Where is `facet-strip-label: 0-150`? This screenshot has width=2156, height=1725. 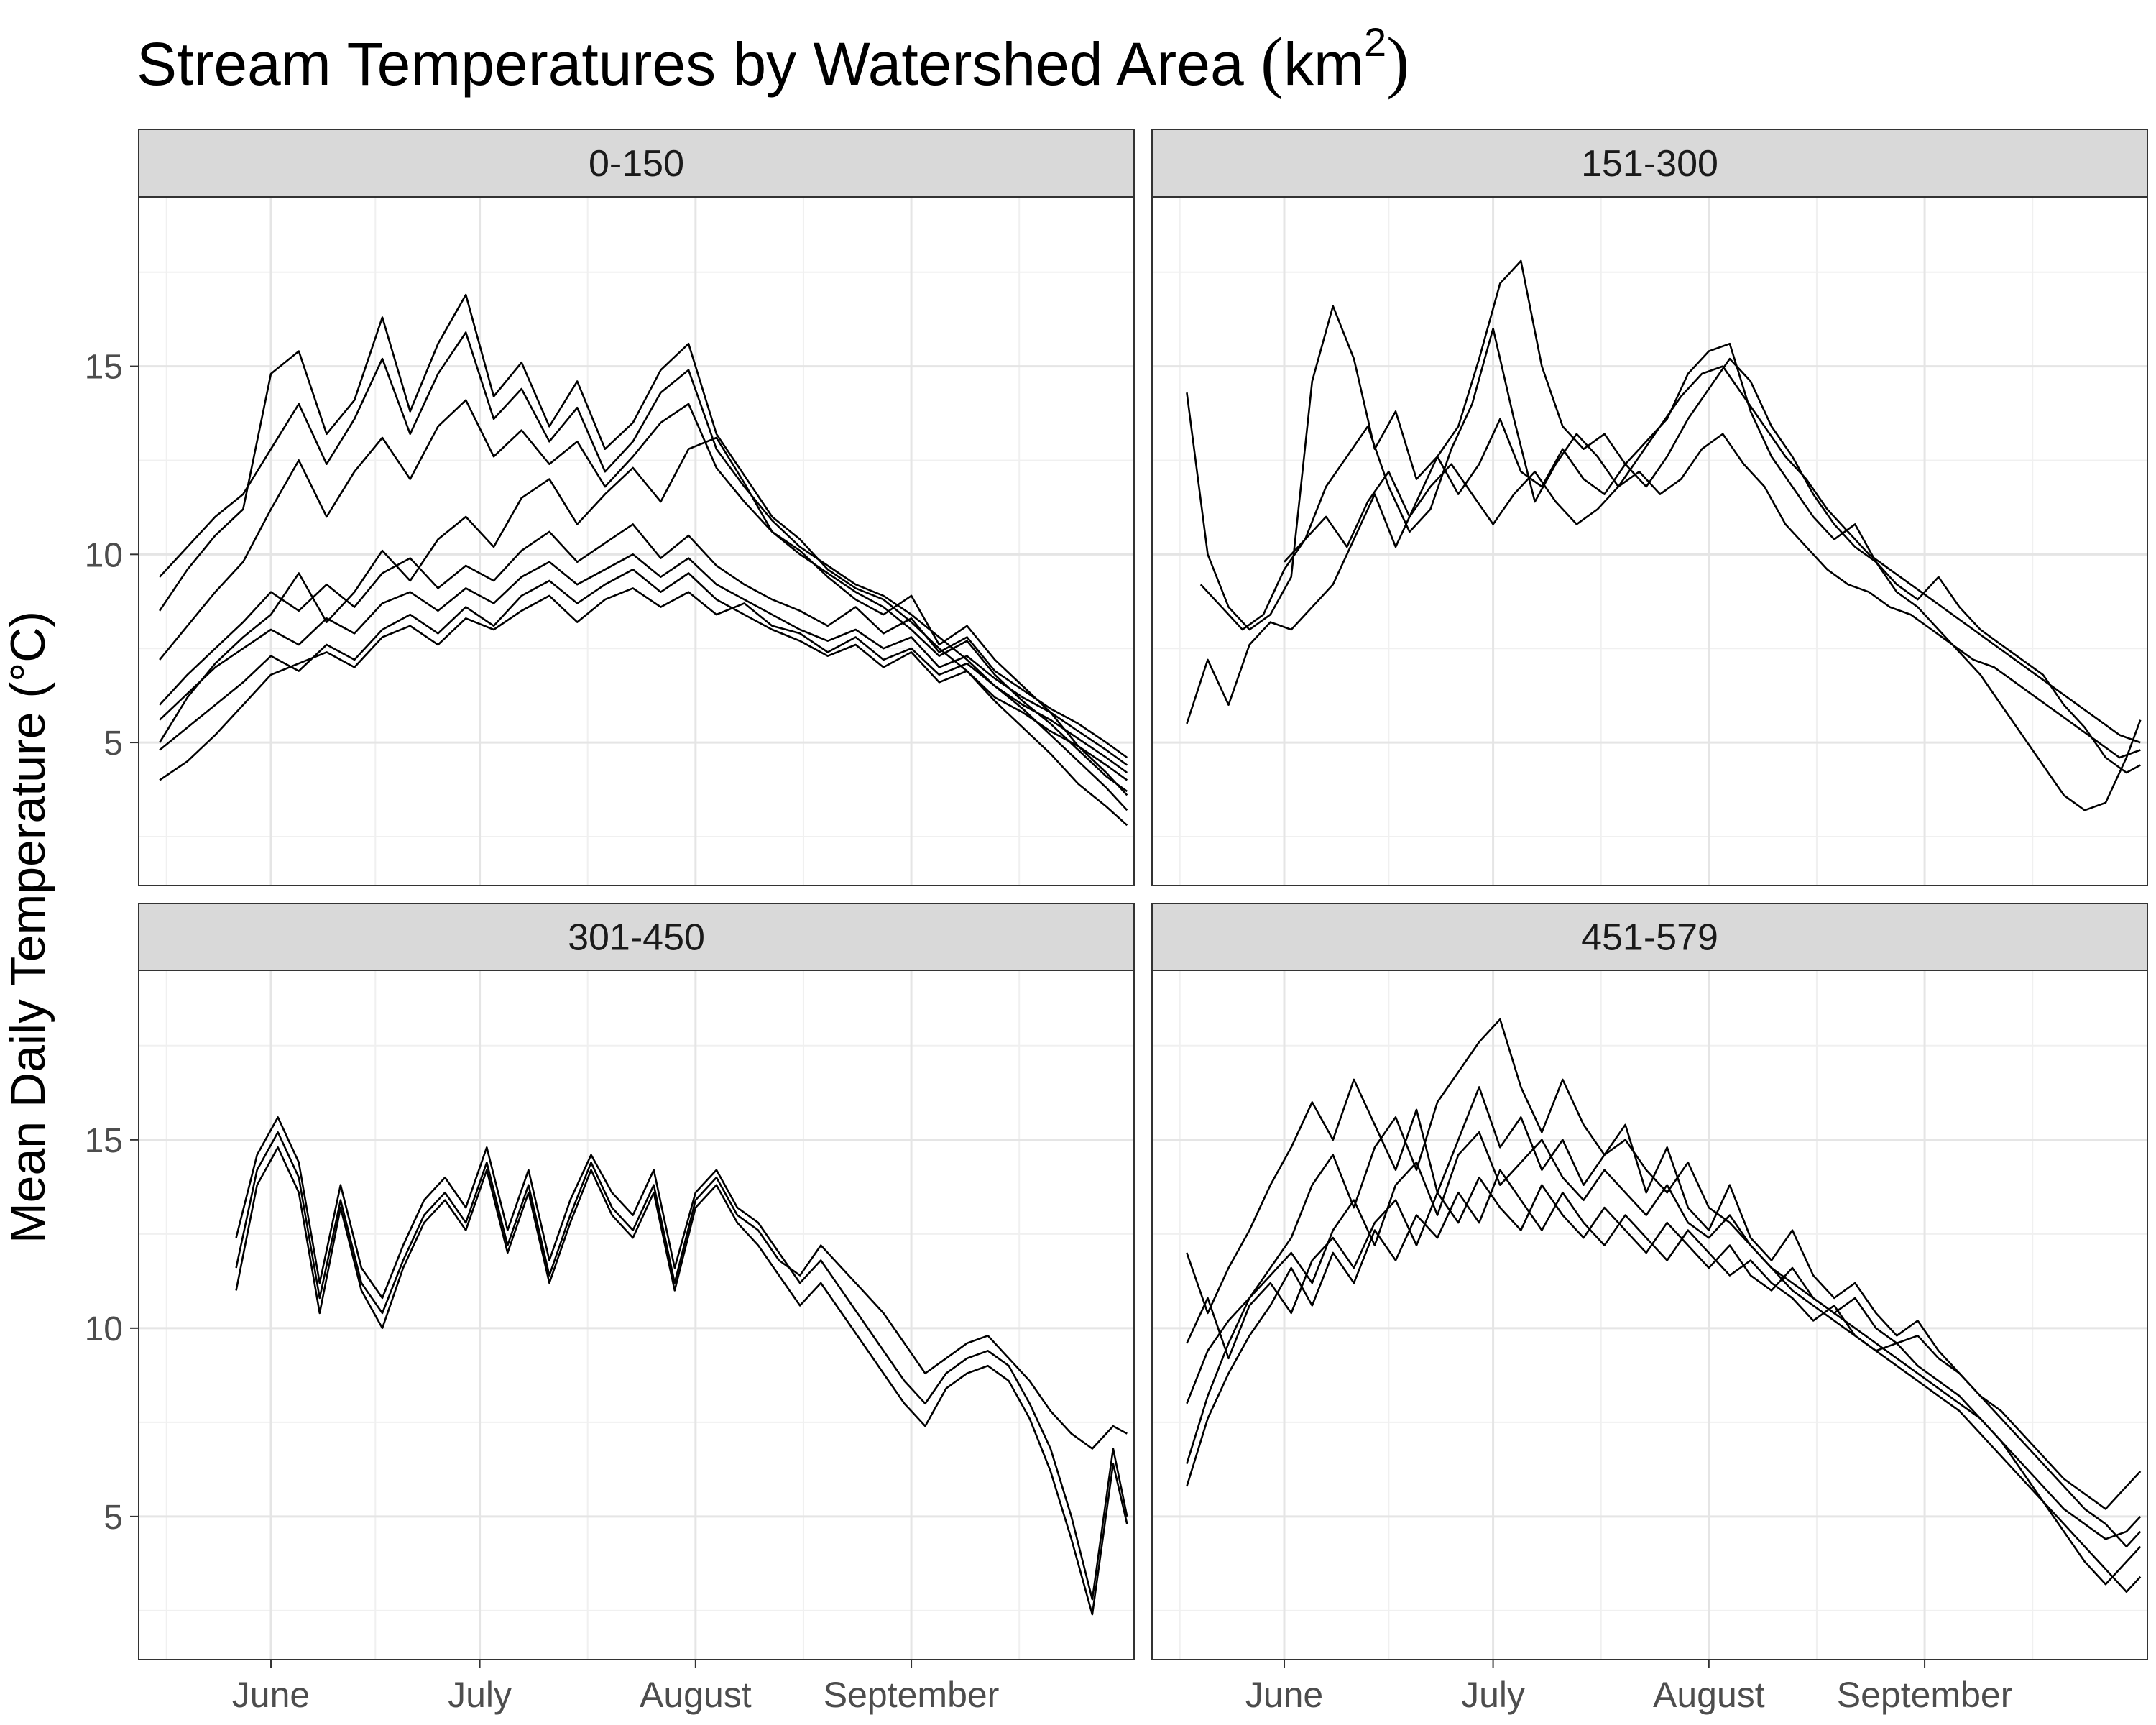 facet-strip-label: 0-150 is located at coordinates (636, 164).